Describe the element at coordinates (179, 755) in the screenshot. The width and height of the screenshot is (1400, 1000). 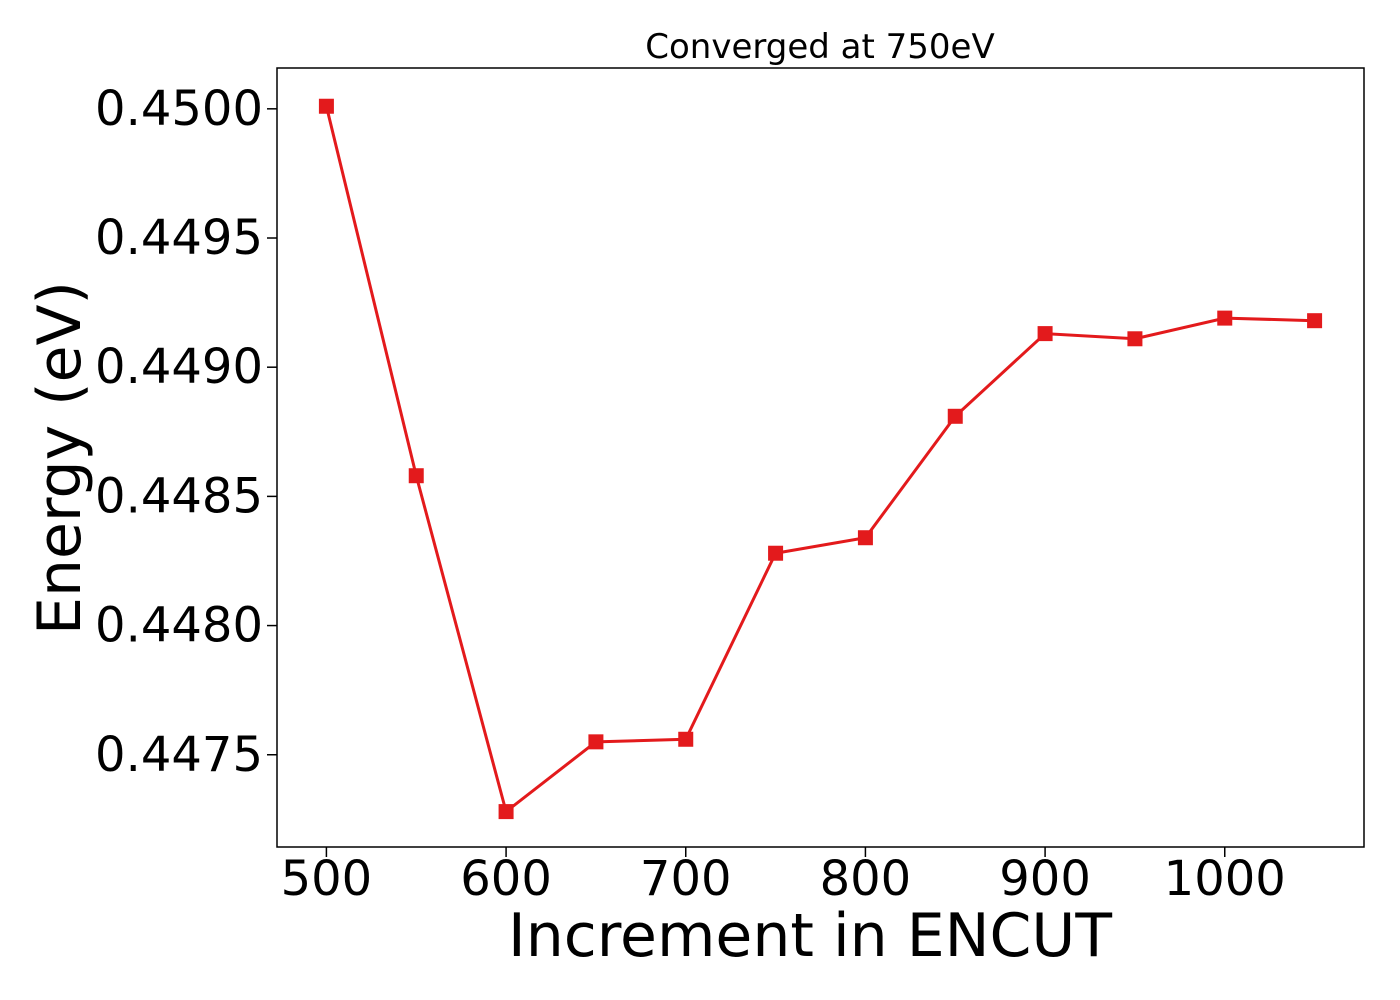
I see `y-tick-label: 0.4475` at that location.